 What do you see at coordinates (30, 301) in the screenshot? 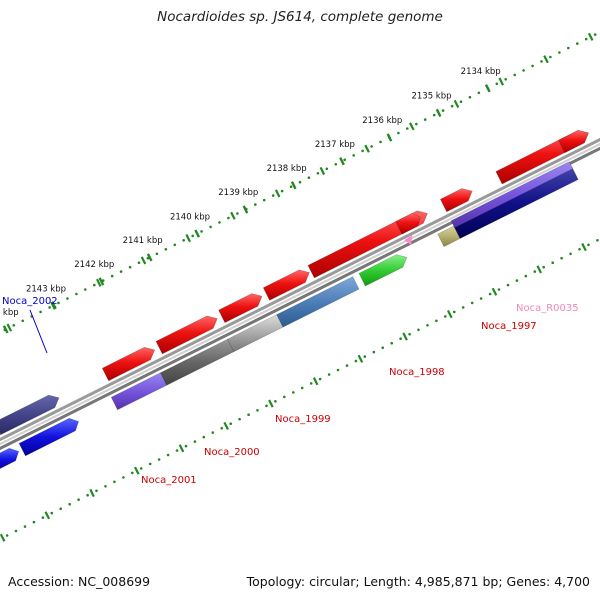
I see `gene-label-noca-2002: Noca_2002` at bounding box center [30, 301].